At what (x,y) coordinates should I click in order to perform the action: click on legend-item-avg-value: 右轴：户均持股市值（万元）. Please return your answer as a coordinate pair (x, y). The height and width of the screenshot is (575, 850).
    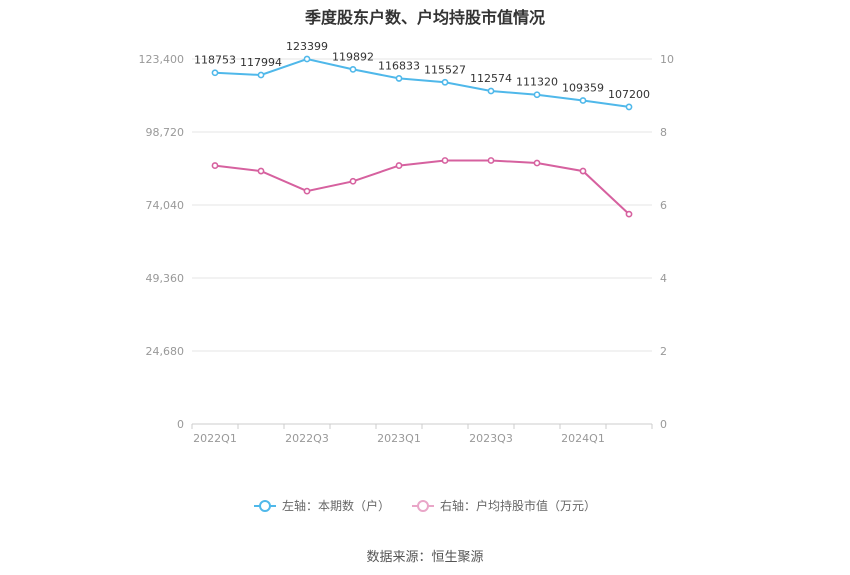
    Looking at the image, I should click on (504, 505).